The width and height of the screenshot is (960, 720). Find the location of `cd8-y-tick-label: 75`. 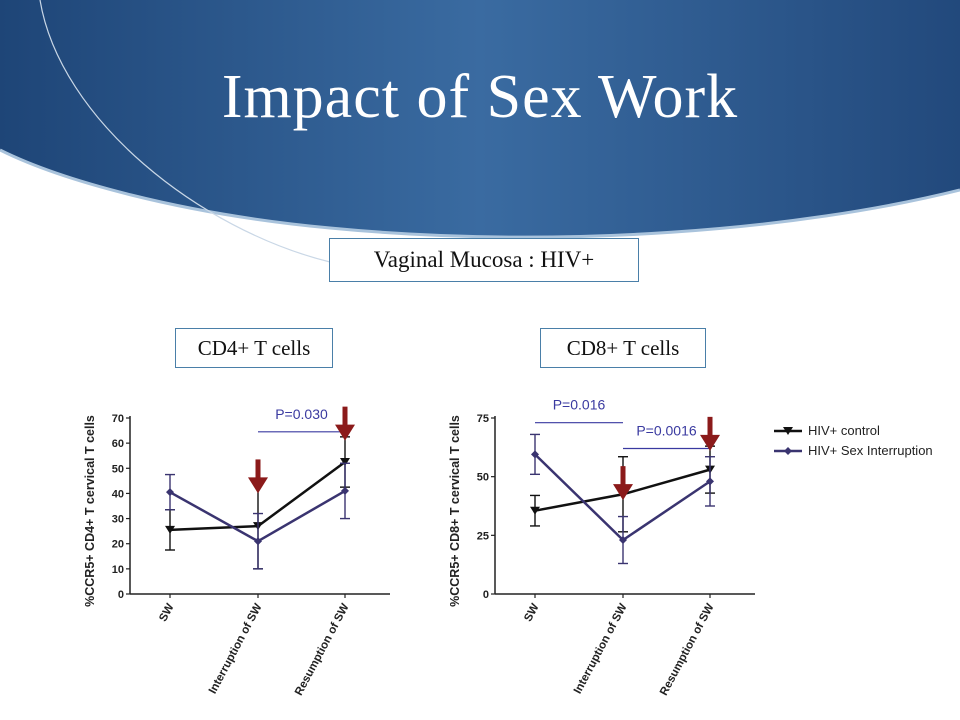

cd8-y-tick-label: 75 is located at coordinates (483, 419).